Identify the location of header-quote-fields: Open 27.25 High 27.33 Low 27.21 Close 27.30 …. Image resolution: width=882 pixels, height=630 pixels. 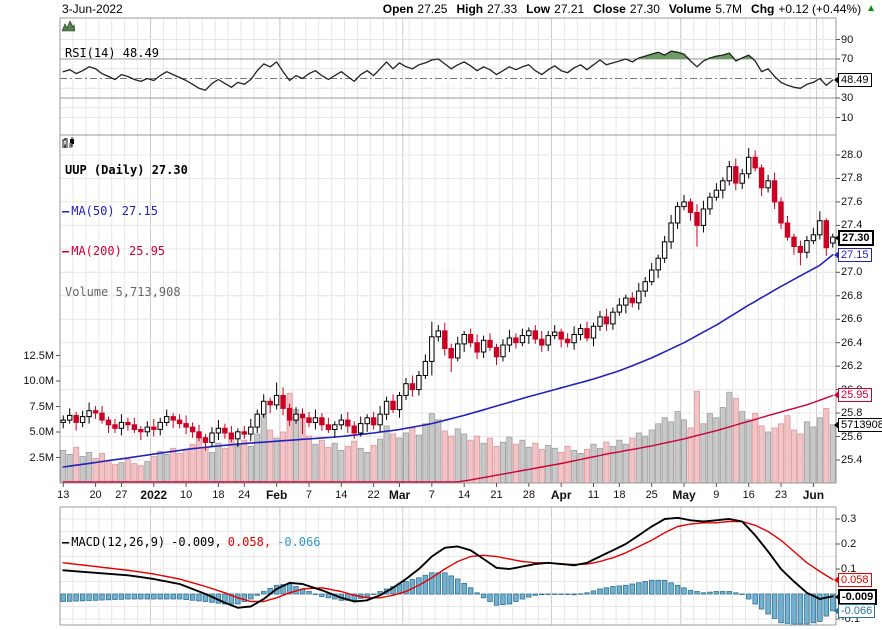
(625, 9).